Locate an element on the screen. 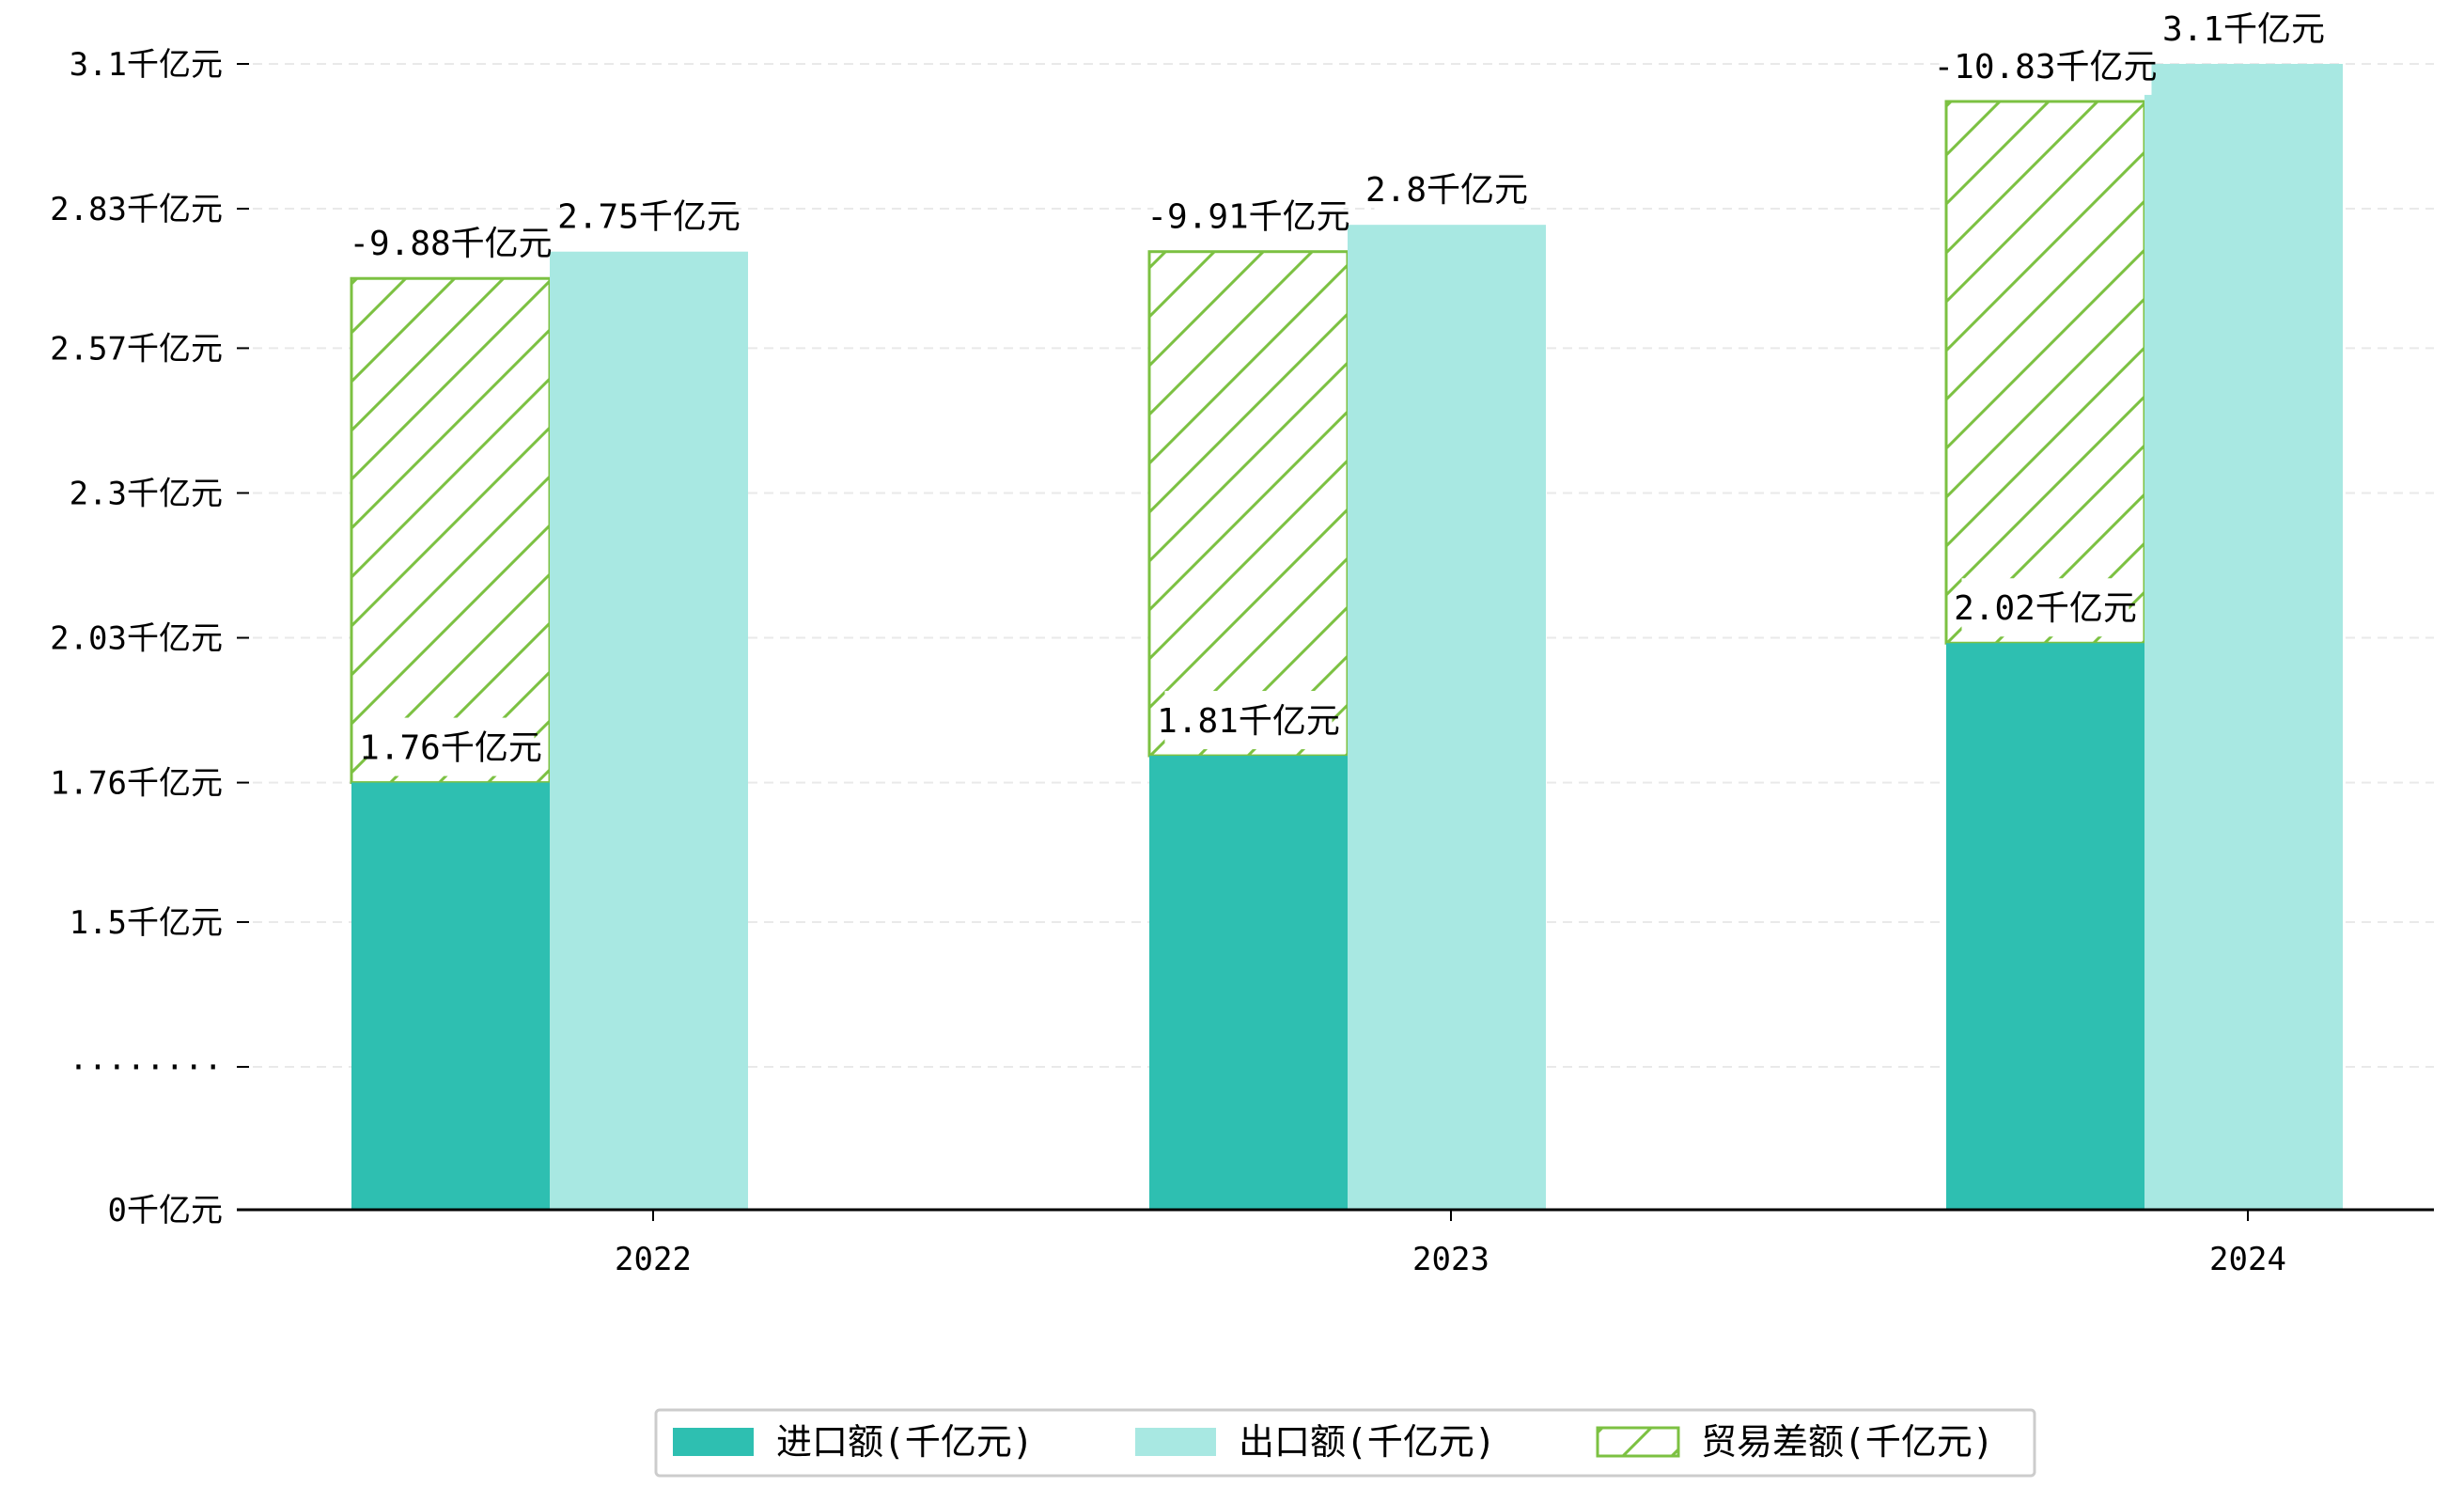 This screenshot has height=1503, width=2464. data-label-import-2022-bg is located at coordinates (450, 746).